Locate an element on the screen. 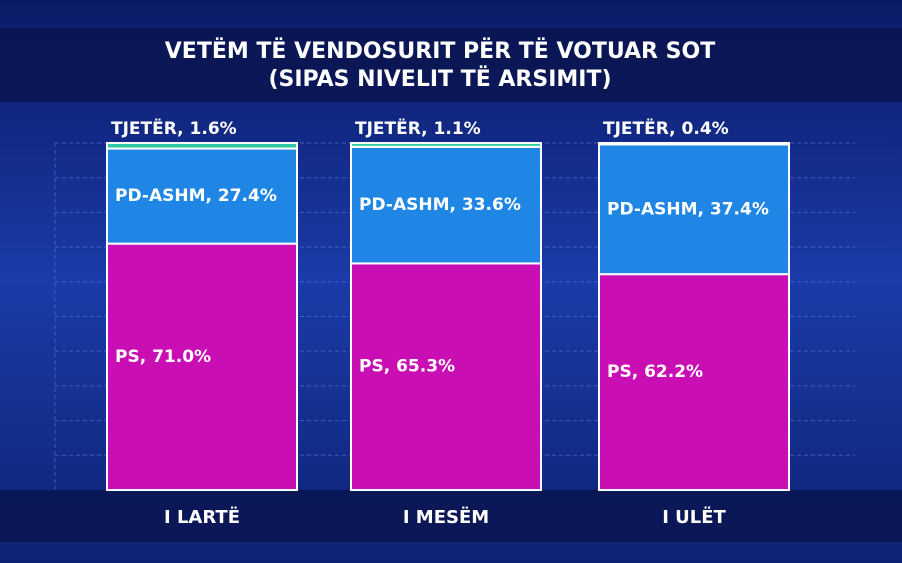  segment-label: PD-ASHM, 33.6% is located at coordinates (440, 205).